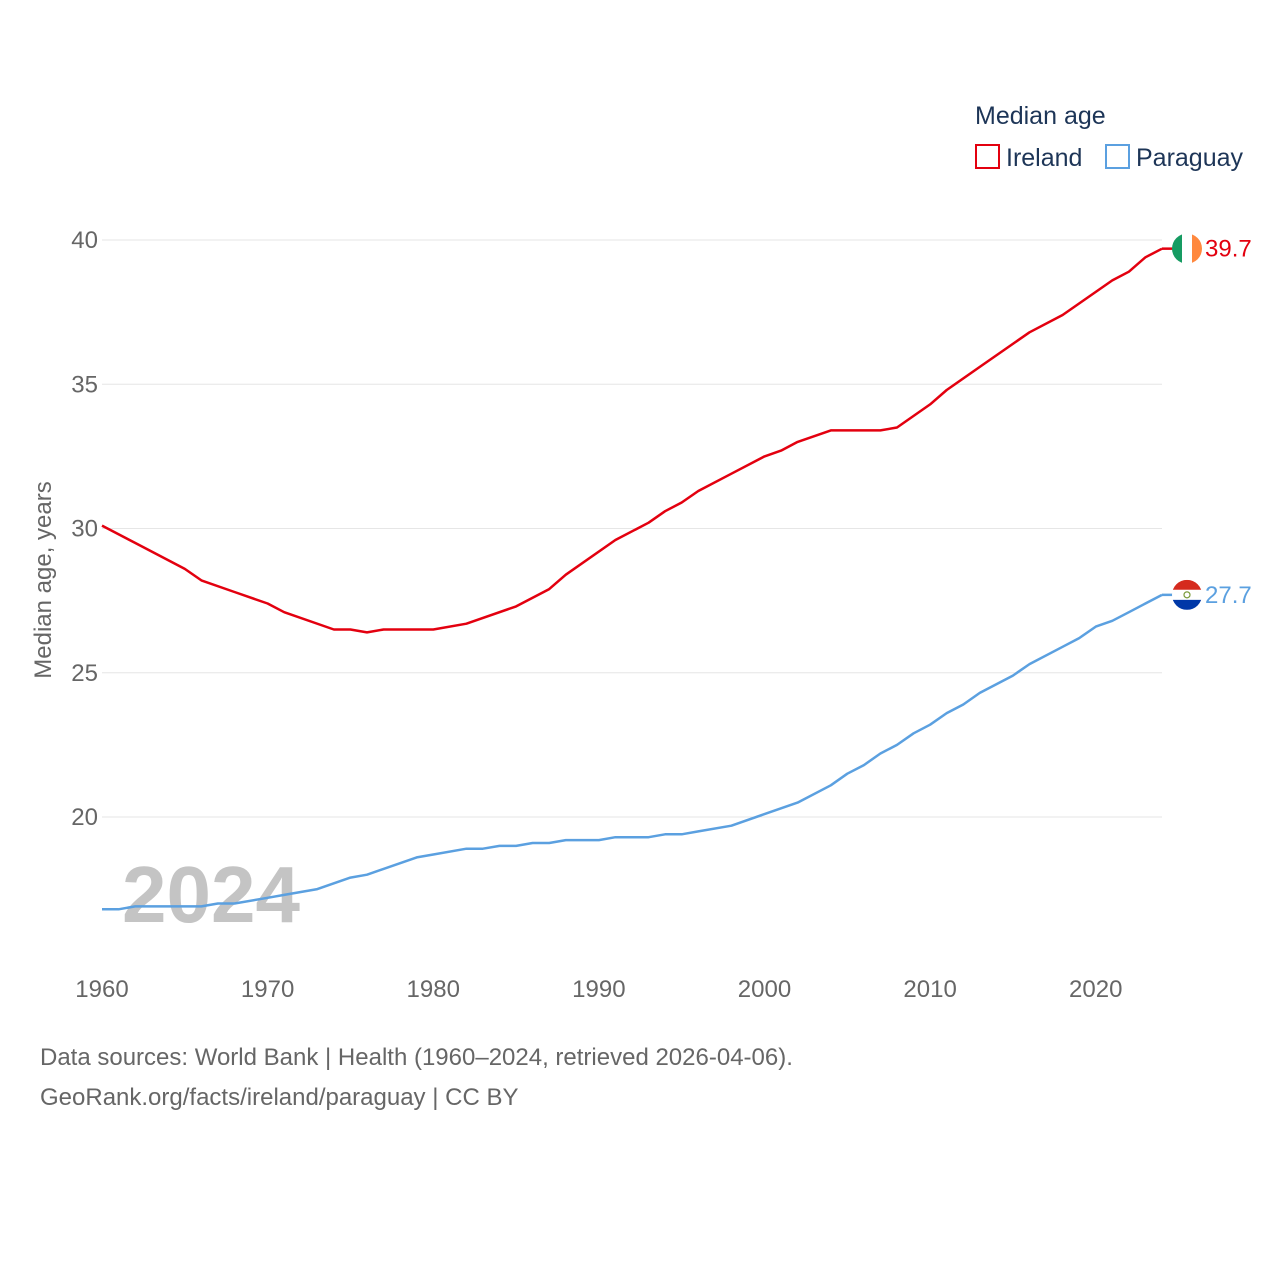  Describe the element at coordinates (1228, 595) in the screenshot. I see `end-value-label-paraguay: 27.7` at that location.